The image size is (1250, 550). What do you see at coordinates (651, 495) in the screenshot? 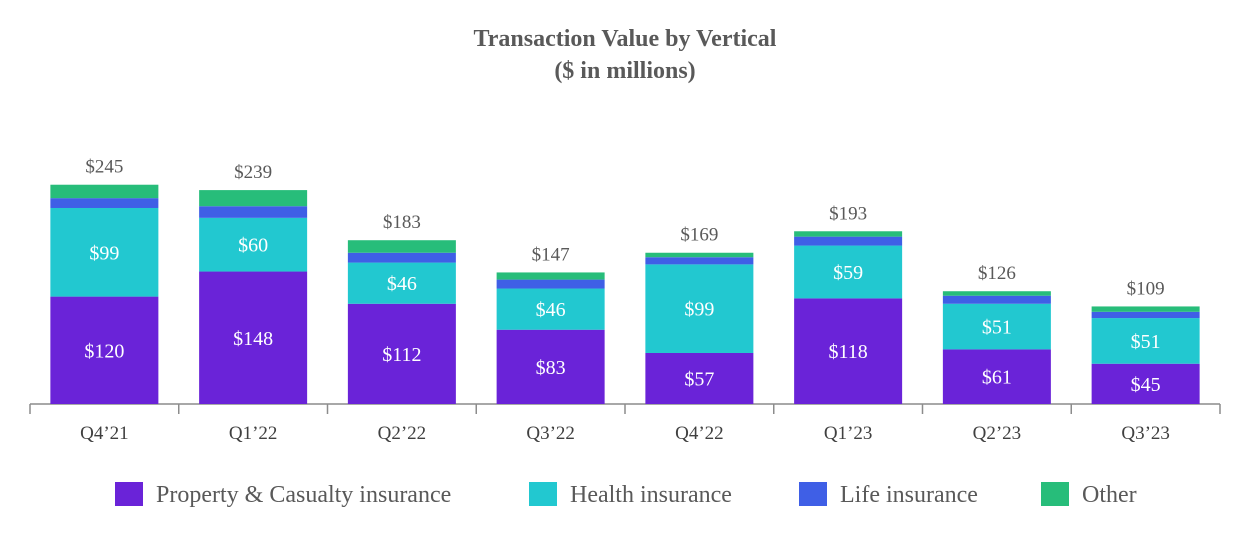
I see `legend-label: Health insurance` at bounding box center [651, 495].